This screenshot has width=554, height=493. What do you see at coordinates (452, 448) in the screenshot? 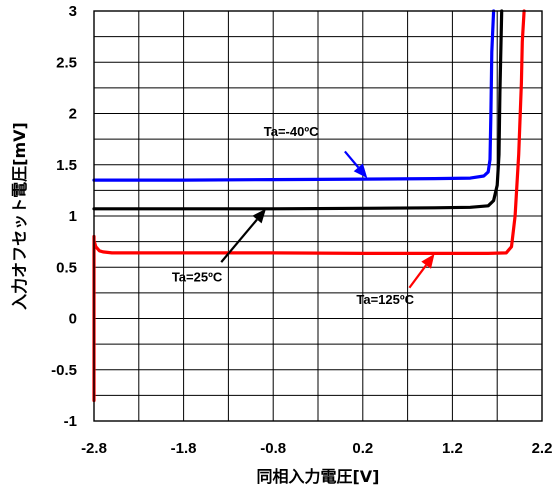
I see `x-tick-label: 1.2` at bounding box center [452, 448].